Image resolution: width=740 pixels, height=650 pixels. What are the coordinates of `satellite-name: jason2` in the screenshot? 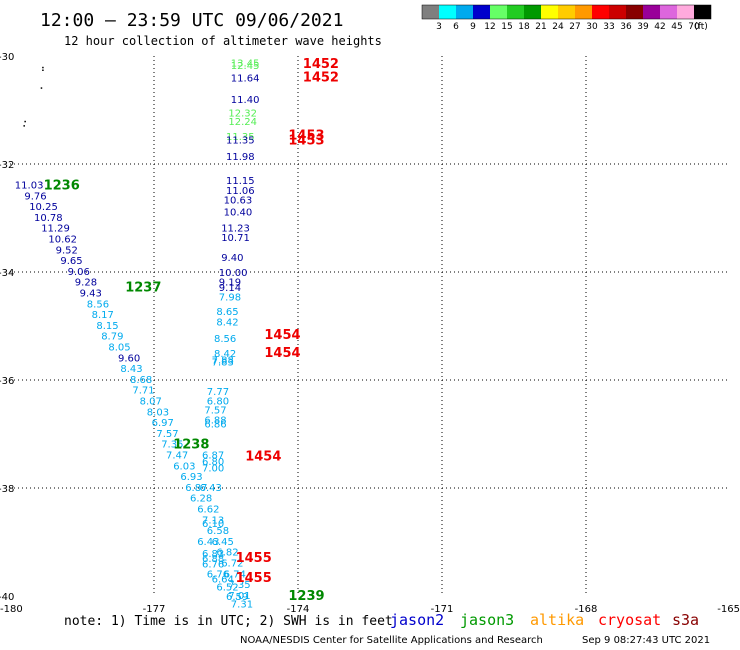 It's located at (417, 620).